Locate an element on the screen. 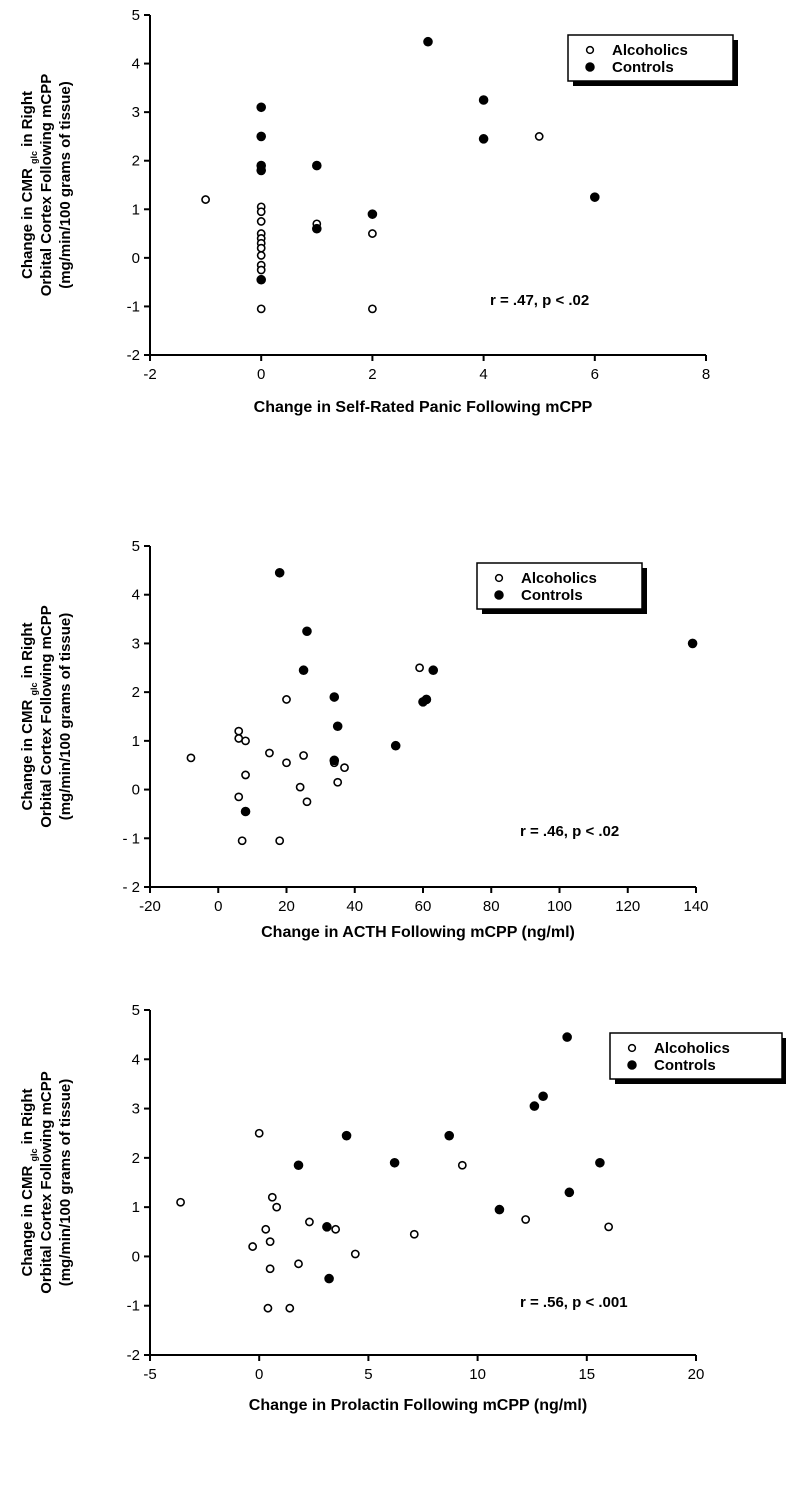 Image resolution: width=786 pixels, height=1486 pixels. x-tick-label: 6 is located at coordinates (595, 374).